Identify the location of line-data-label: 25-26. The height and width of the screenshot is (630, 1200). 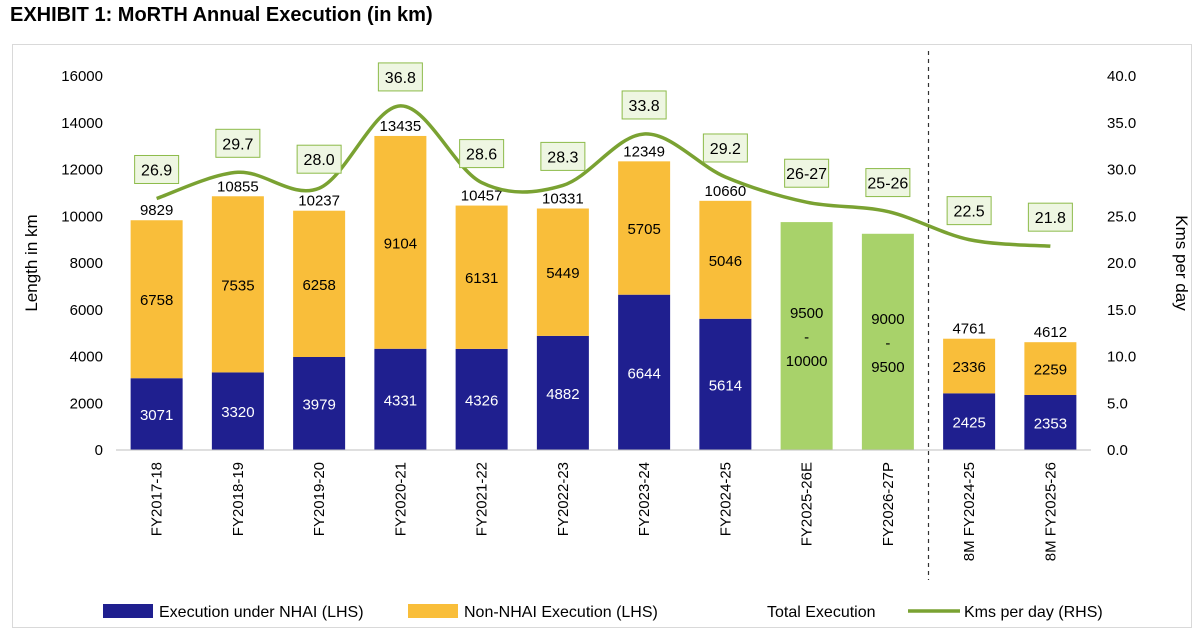
(887, 184).